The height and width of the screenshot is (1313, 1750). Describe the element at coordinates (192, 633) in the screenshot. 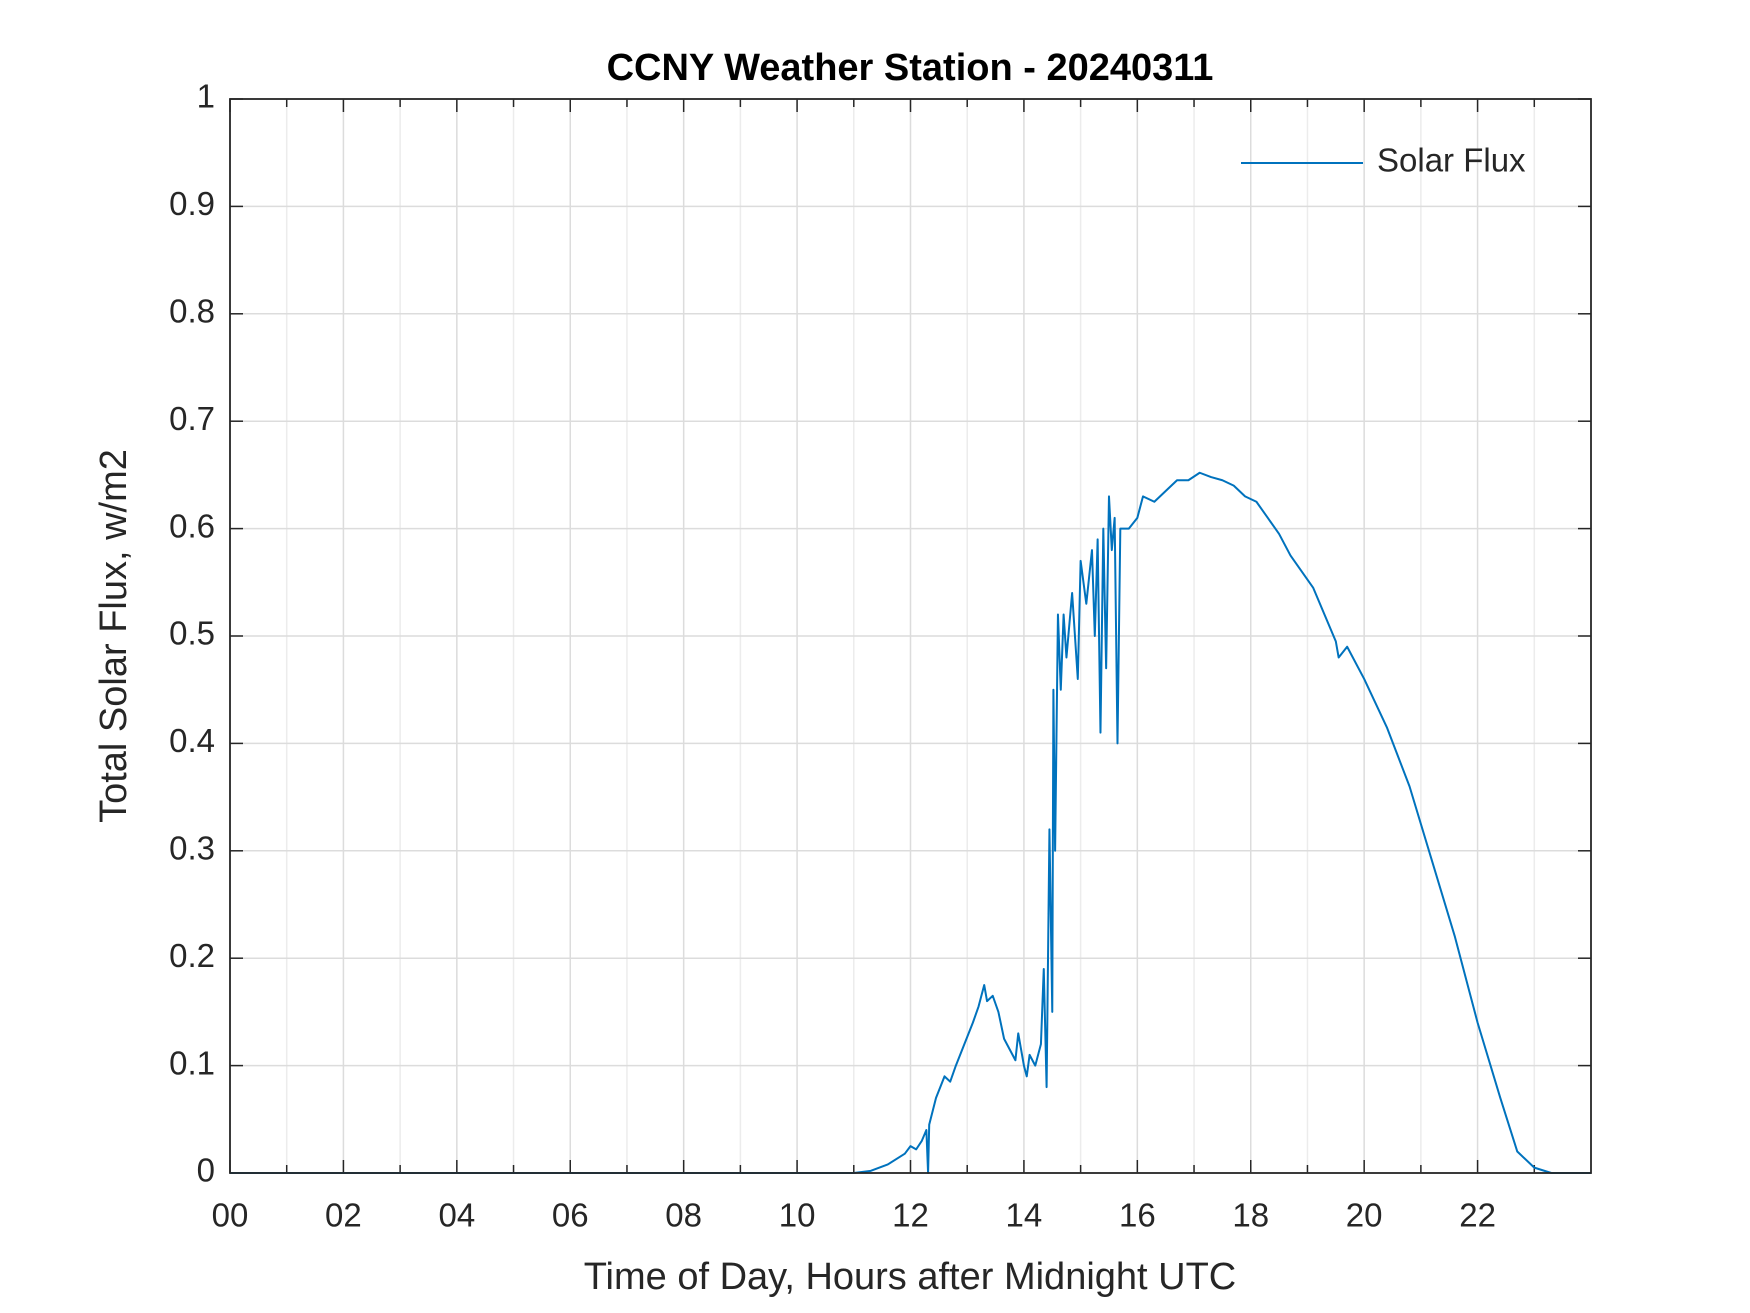

I see `y-tick-label: 0.5` at that location.